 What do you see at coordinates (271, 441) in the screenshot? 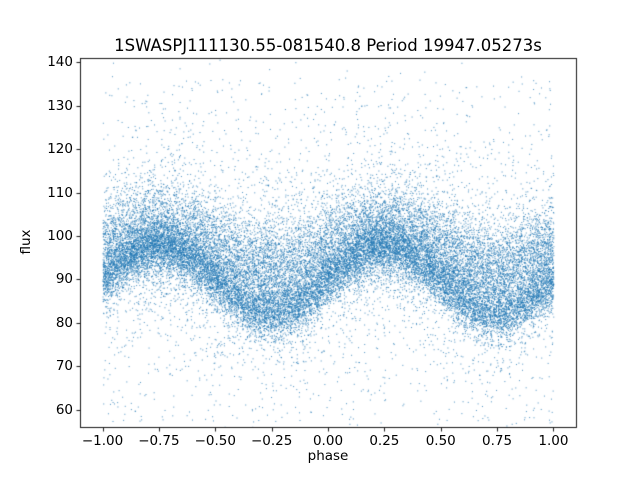
I see `x-tick-label: −0.25` at bounding box center [271, 441].